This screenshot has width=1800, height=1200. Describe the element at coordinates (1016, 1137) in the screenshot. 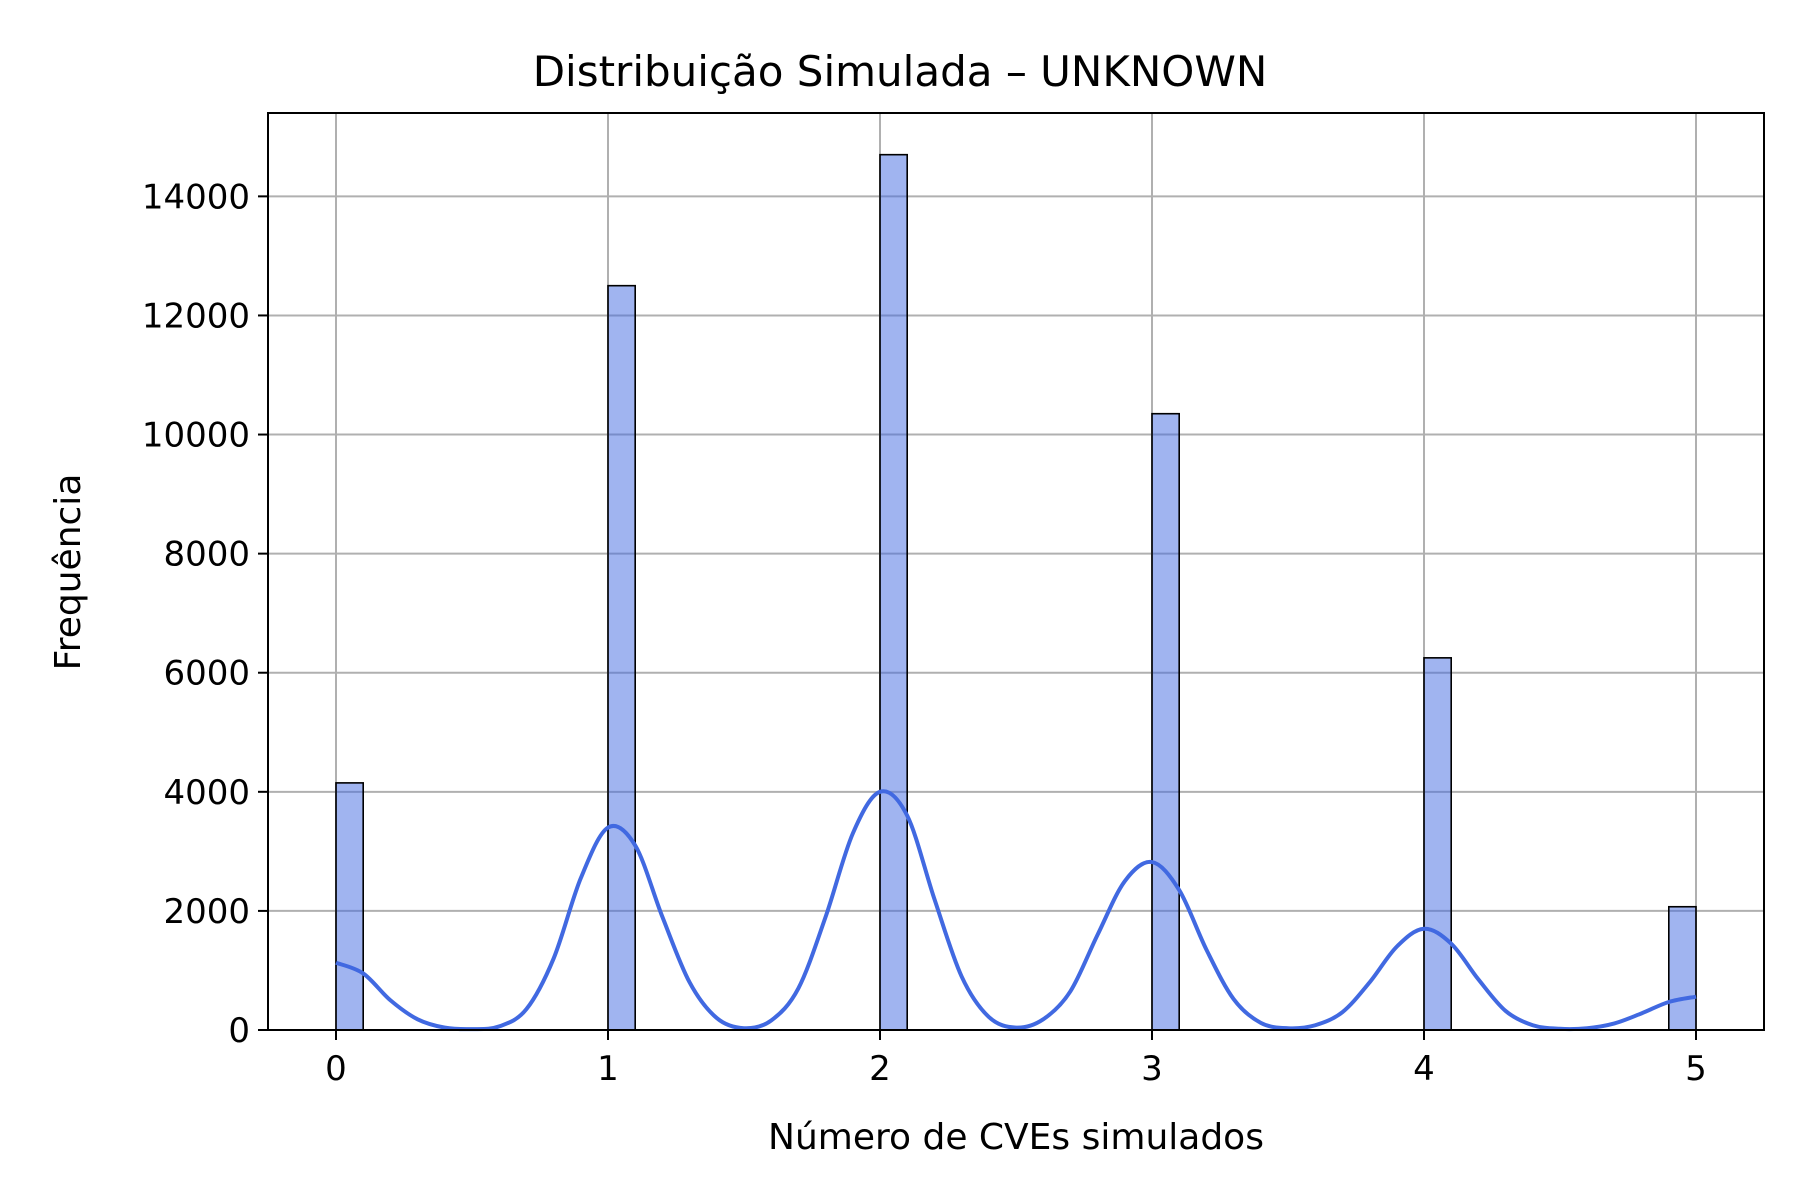

I see `x-axis-label: Número de CVEs simulados` at that location.